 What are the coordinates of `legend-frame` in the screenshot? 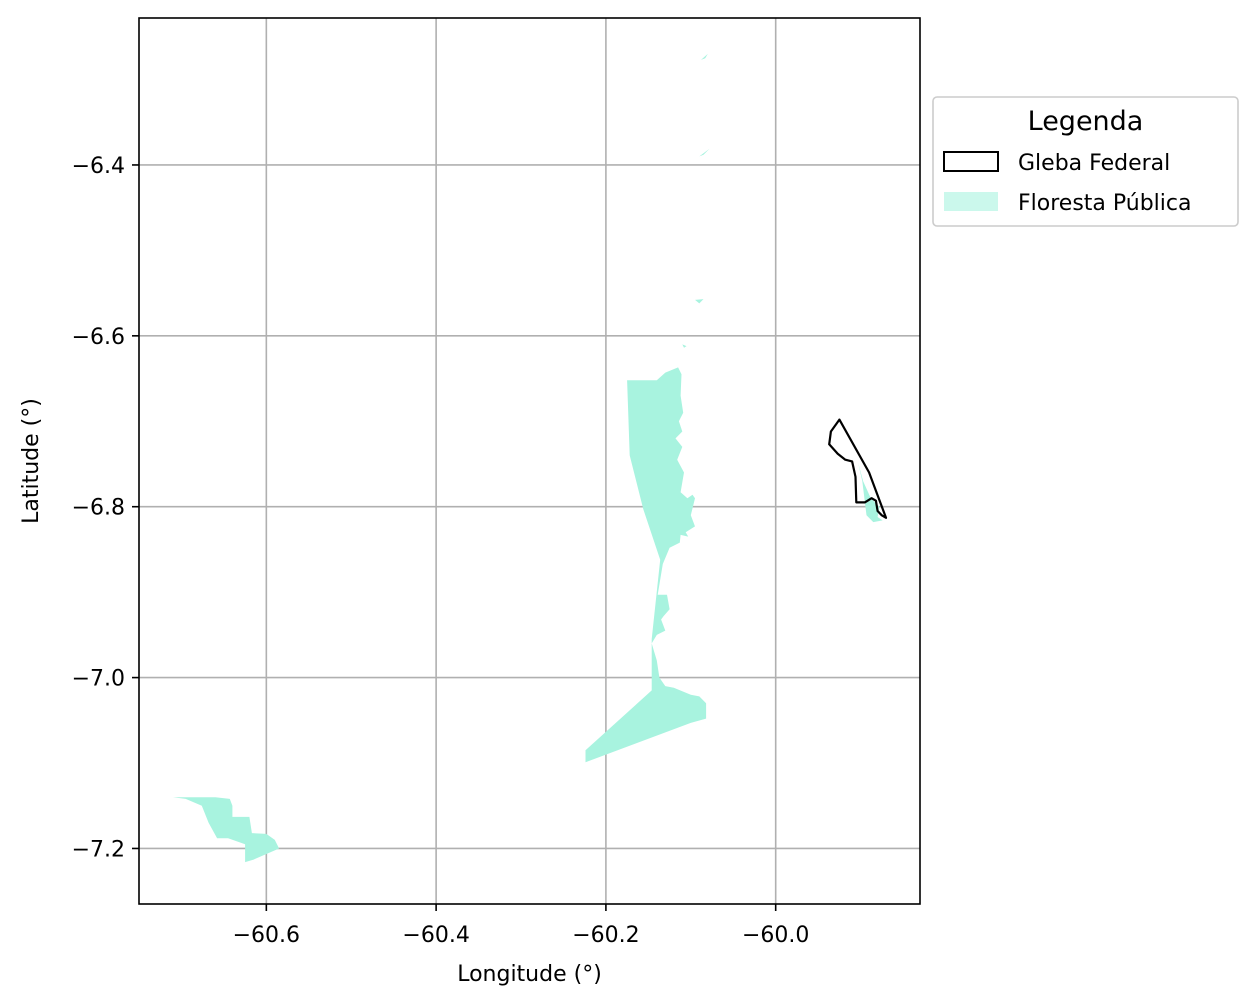 It's located at (1085, 161).